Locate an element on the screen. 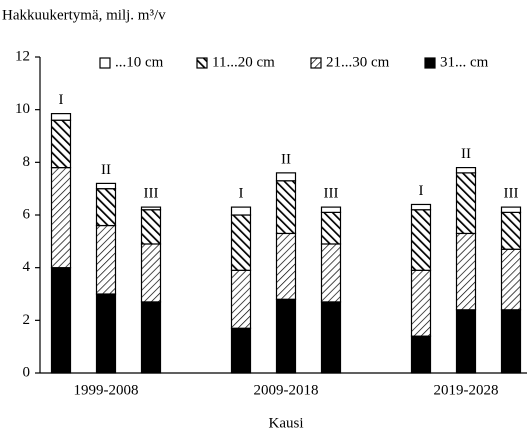  legend-label: 31... cm is located at coordinates (464, 62).